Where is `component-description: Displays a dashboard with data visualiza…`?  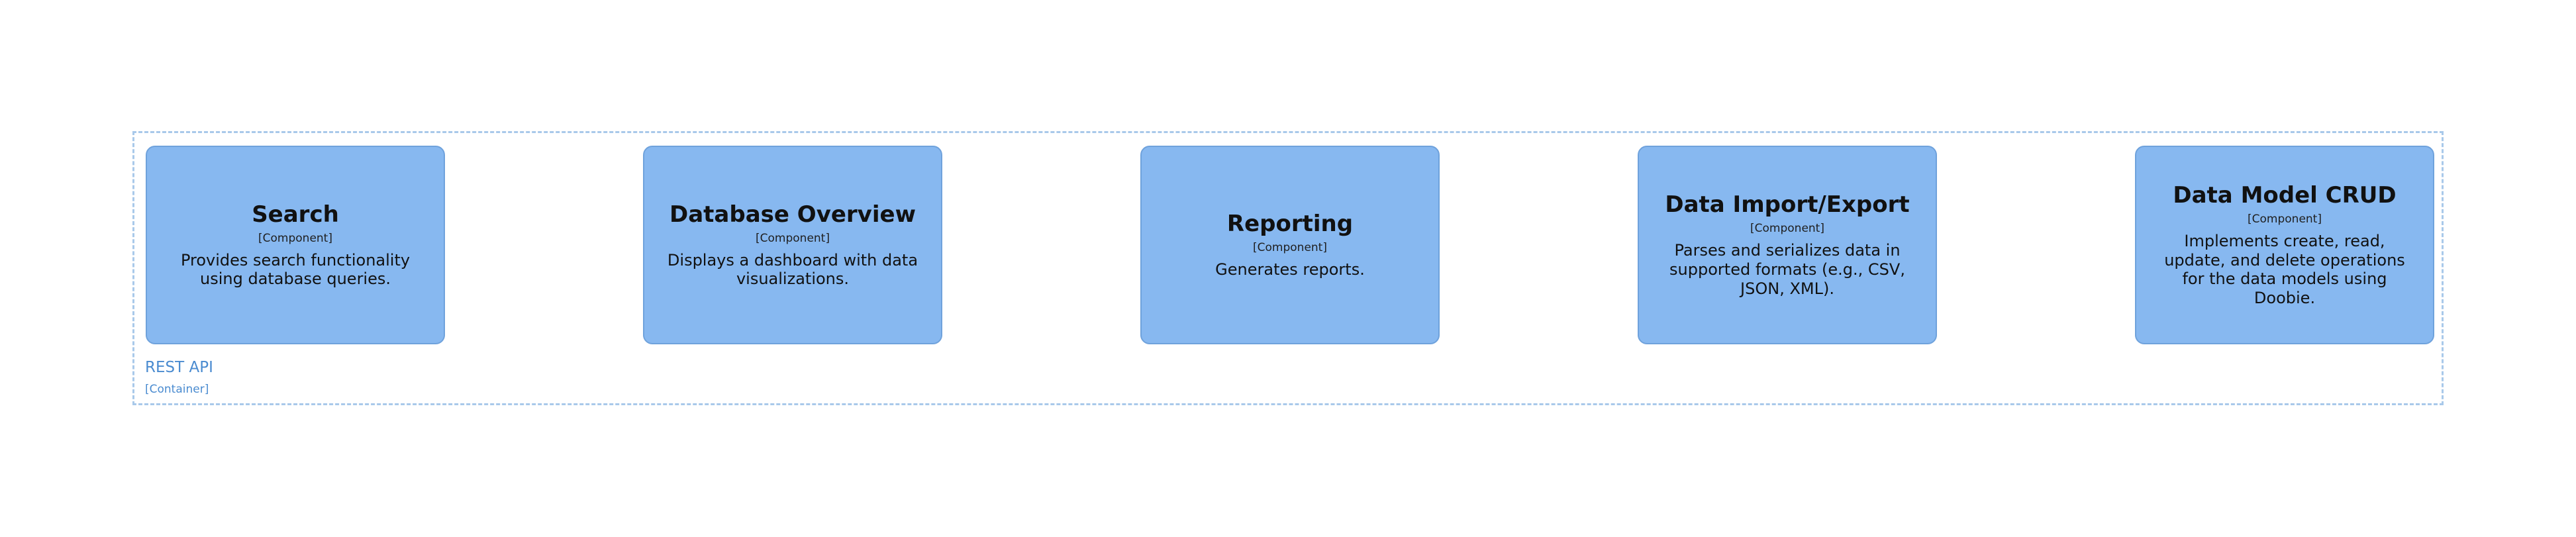
component-description: Displays a dashboard with data visualiza… is located at coordinates (792, 270).